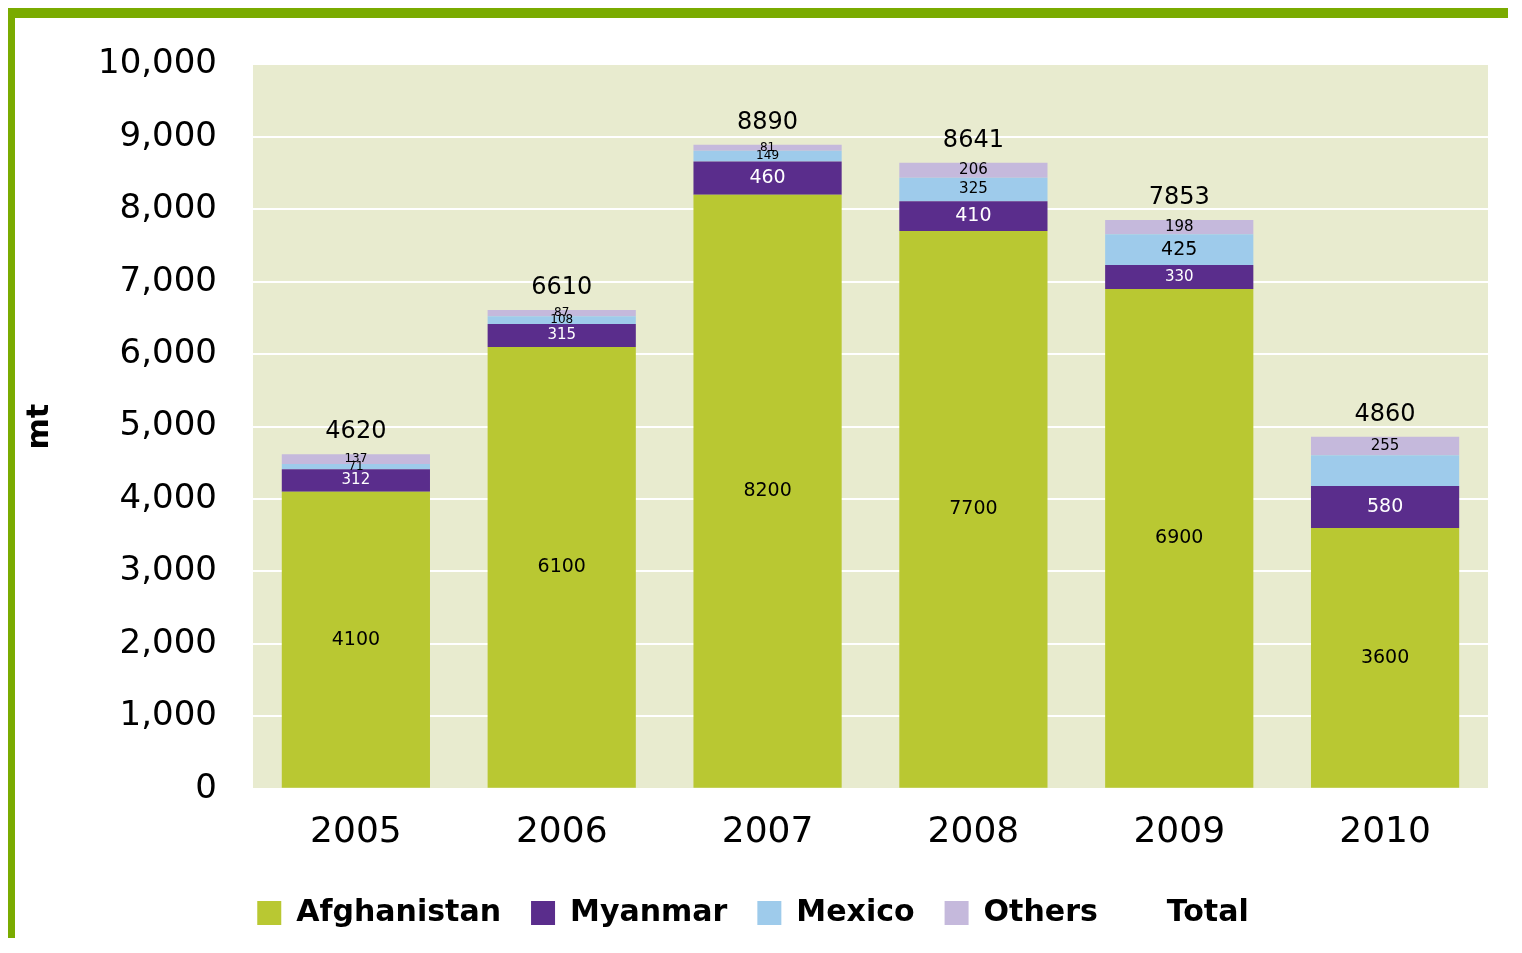 The height and width of the screenshot is (953, 1522). I want to click on data-label: 206, so click(973, 169).